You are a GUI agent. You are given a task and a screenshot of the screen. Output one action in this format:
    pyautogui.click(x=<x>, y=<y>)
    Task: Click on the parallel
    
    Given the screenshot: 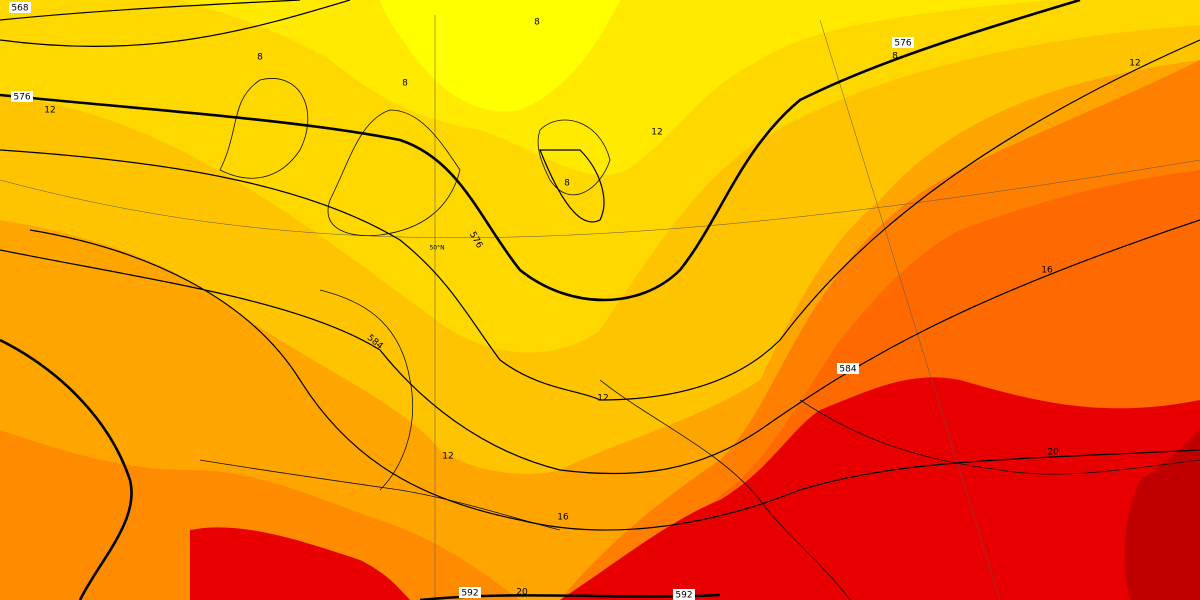 What is the action you would take?
    pyautogui.click(x=600, y=198)
    